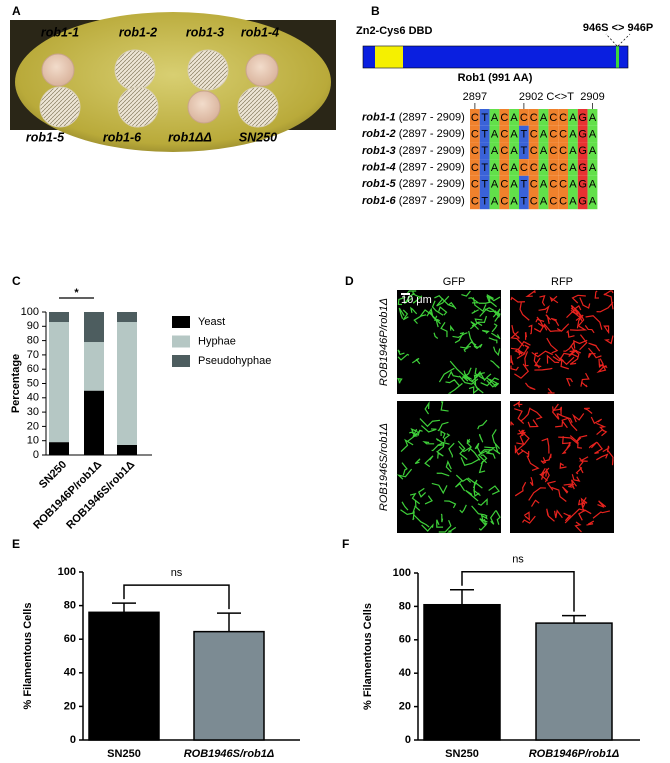 This screenshot has width=670, height=763. Describe the element at coordinates (36, 455) in the screenshot. I see `y-tick-label: 0` at that location.